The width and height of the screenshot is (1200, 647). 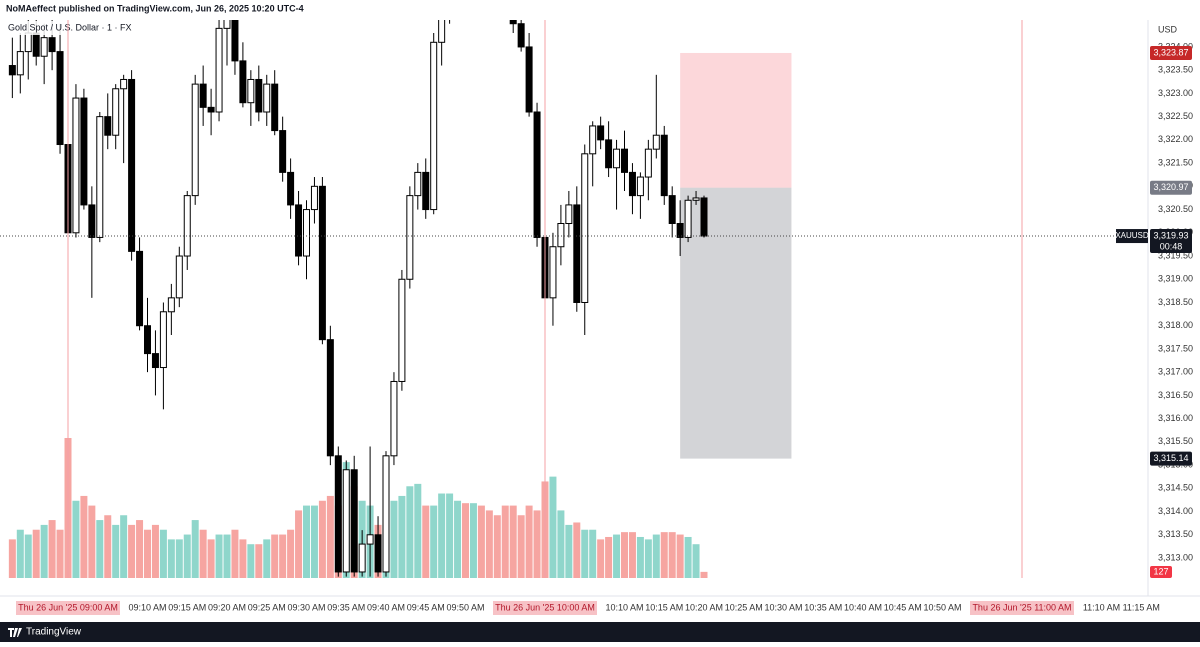 I want to click on y-tick-label: 3,323.00, so click(x=1175, y=93).